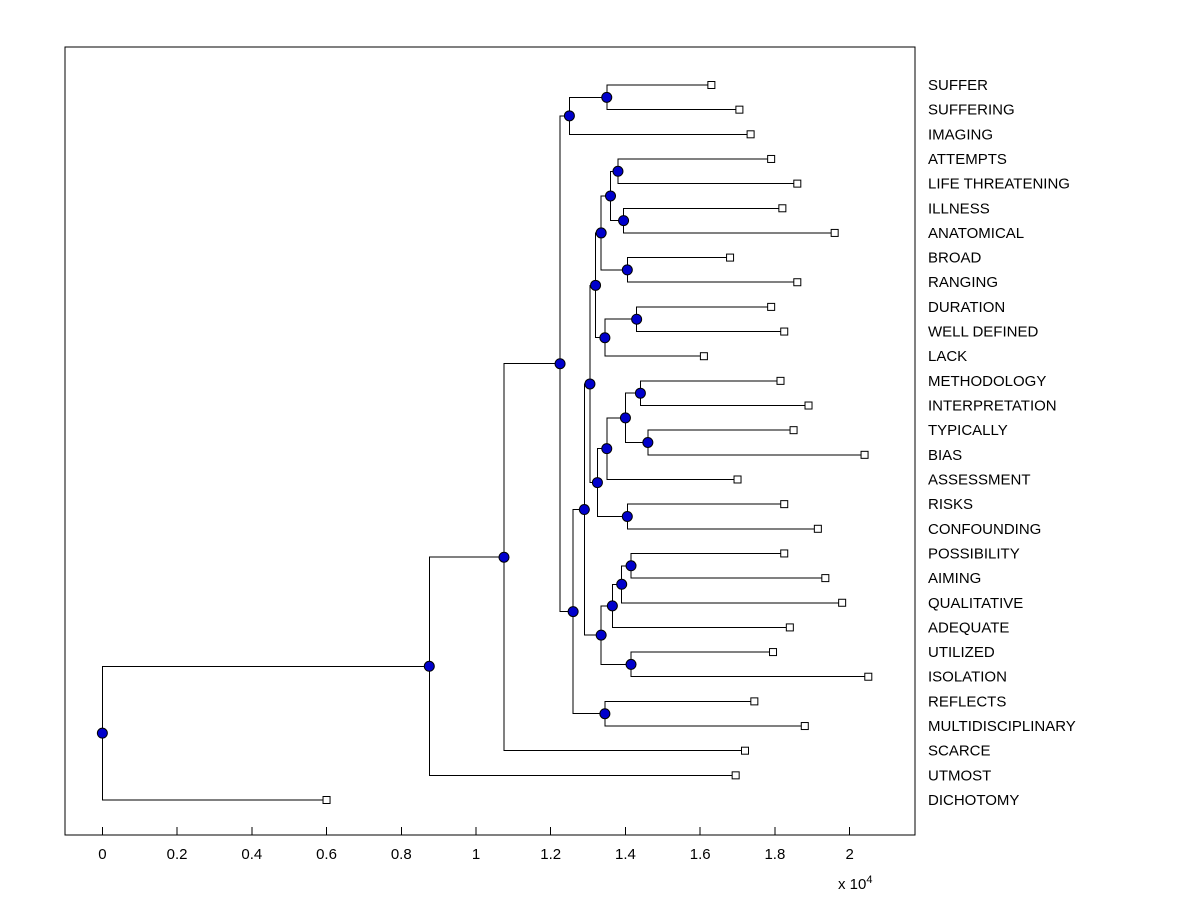 The image size is (1200, 900). I want to click on leaf-label: MULTIDISCIPLINARY, so click(1002, 726).